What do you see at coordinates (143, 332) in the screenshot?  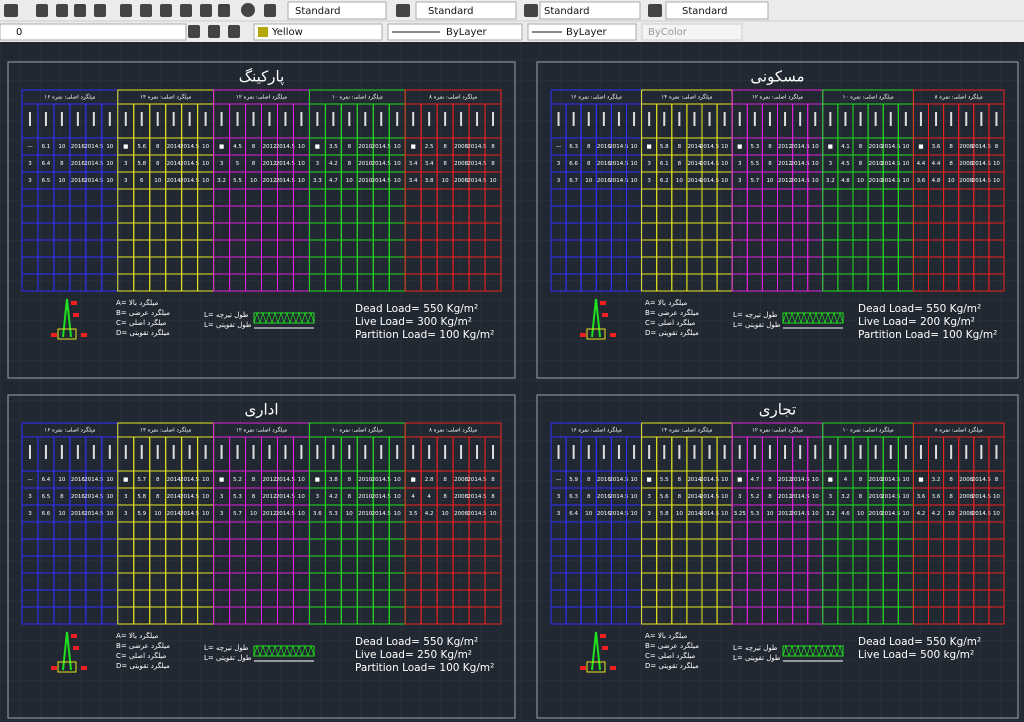 I see `legend-text: D= میلگرد تقویتی` at bounding box center [143, 332].